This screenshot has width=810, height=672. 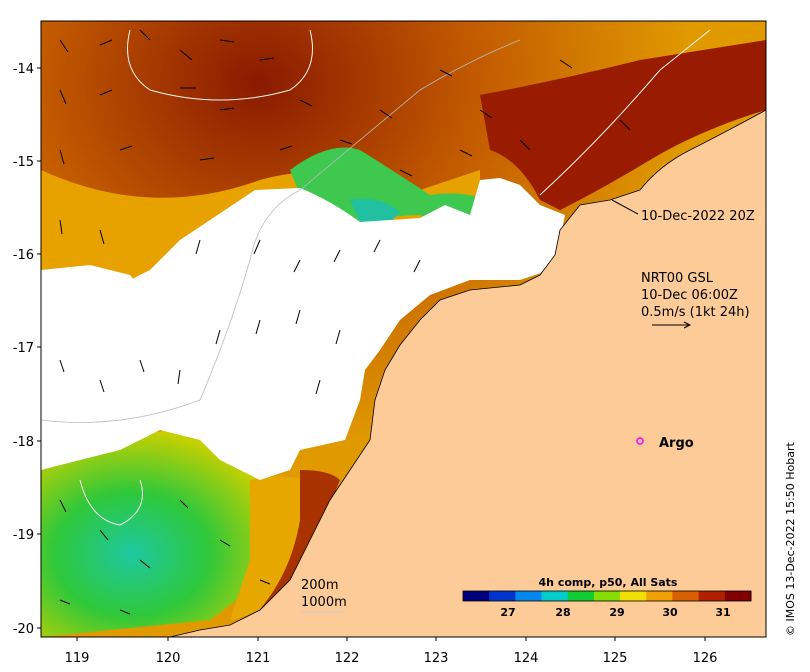 What do you see at coordinates (23, 629) in the screenshot?
I see `y-tick-label: -20` at bounding box center [23, 629].